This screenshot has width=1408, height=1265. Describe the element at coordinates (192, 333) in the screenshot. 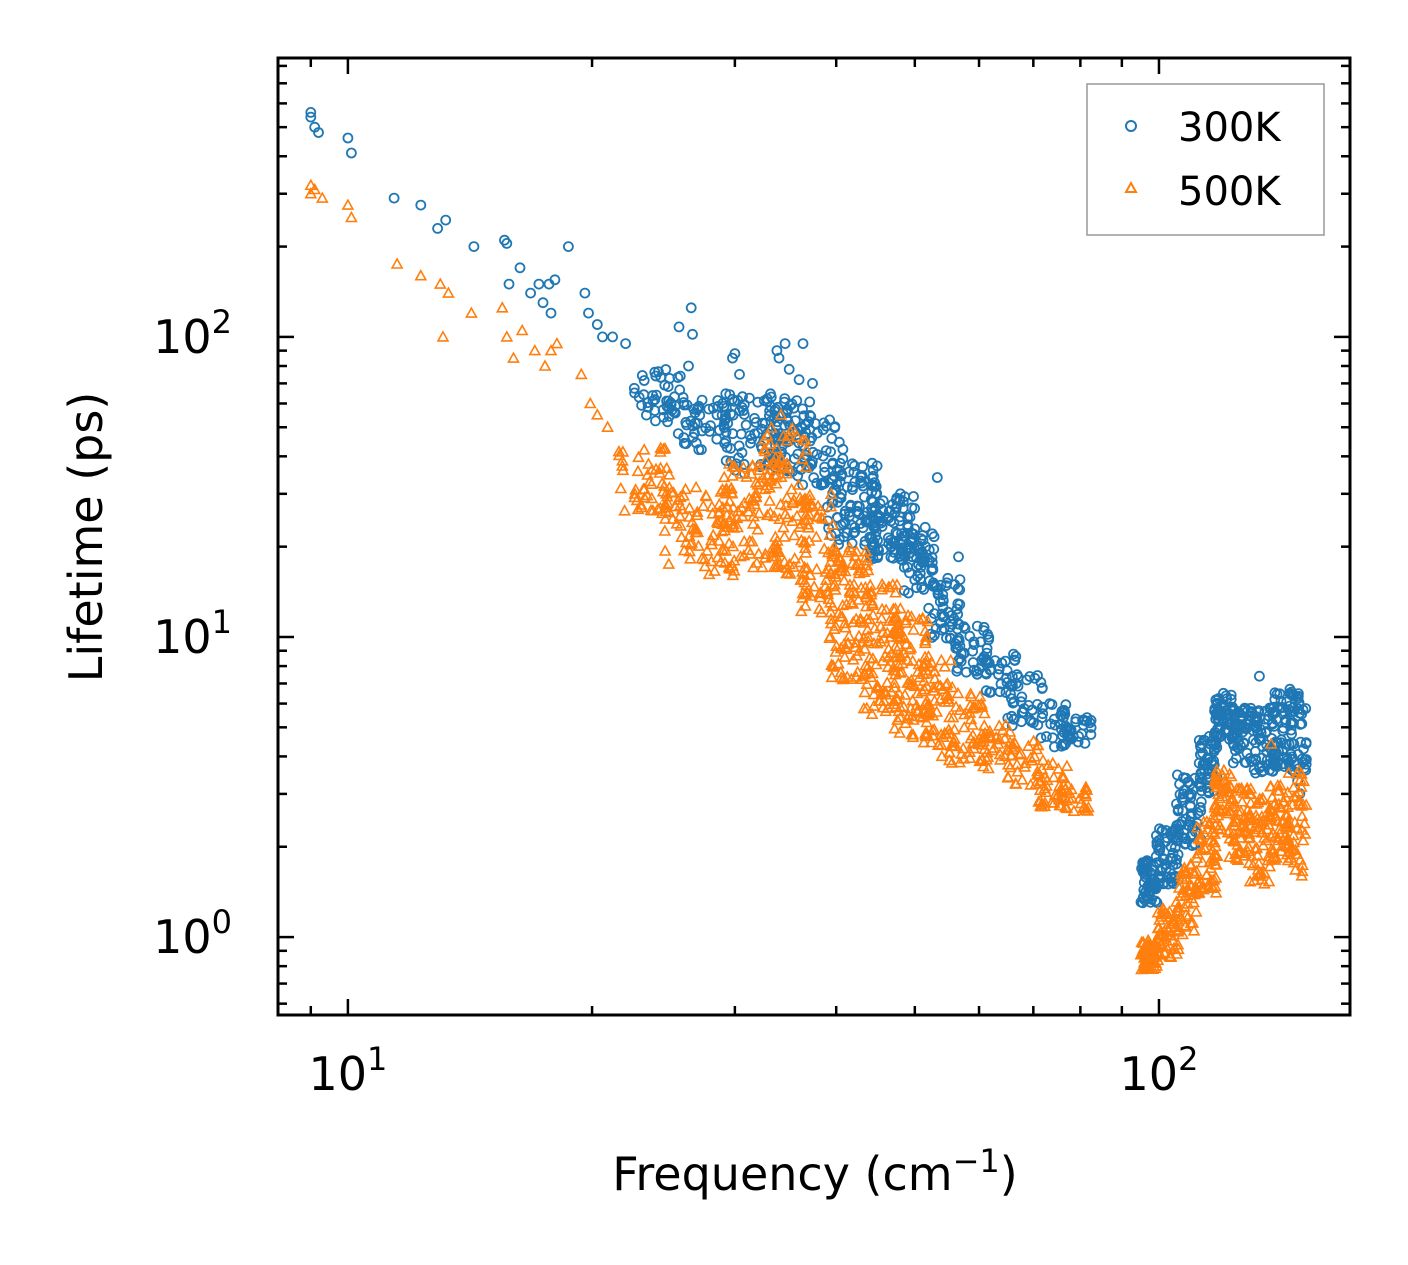

I see `y-tick-label: 10²` at that location.